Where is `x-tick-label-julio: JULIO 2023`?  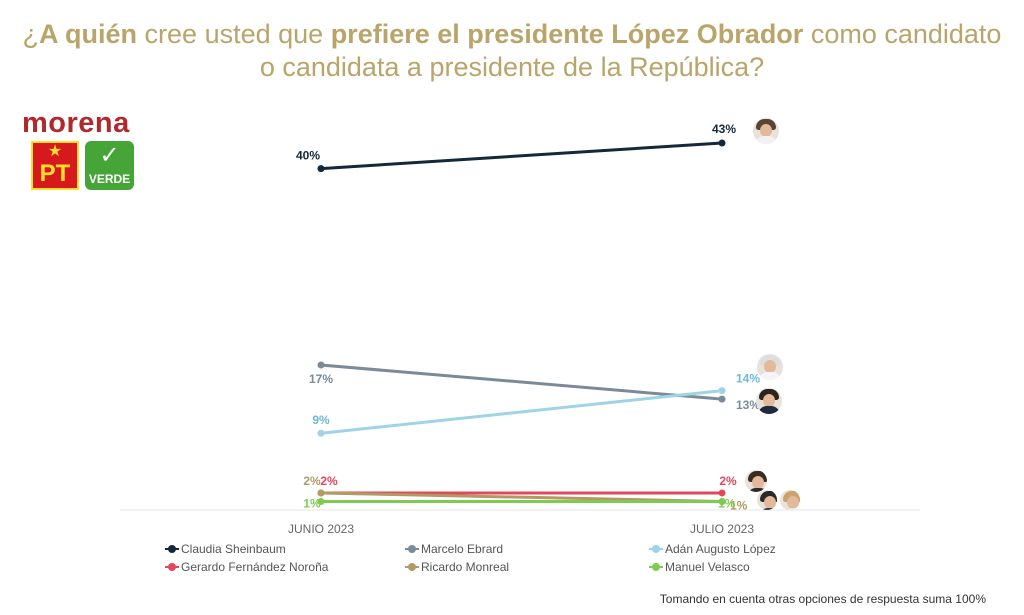 x-tick-label-julio: JULIO 2023 is located at coordinates (722, 529).